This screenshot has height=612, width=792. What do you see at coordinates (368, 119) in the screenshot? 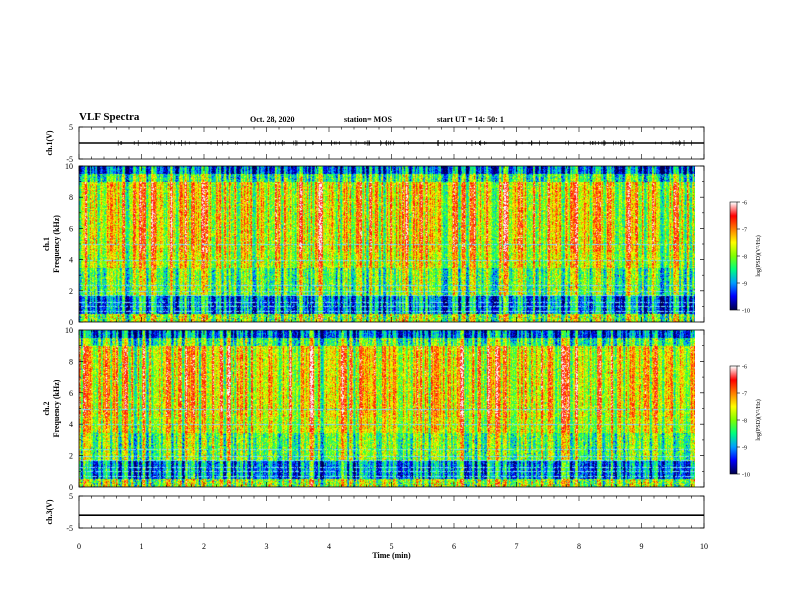
I see `station-label: station= MOS` at bounding box center [368, 119].